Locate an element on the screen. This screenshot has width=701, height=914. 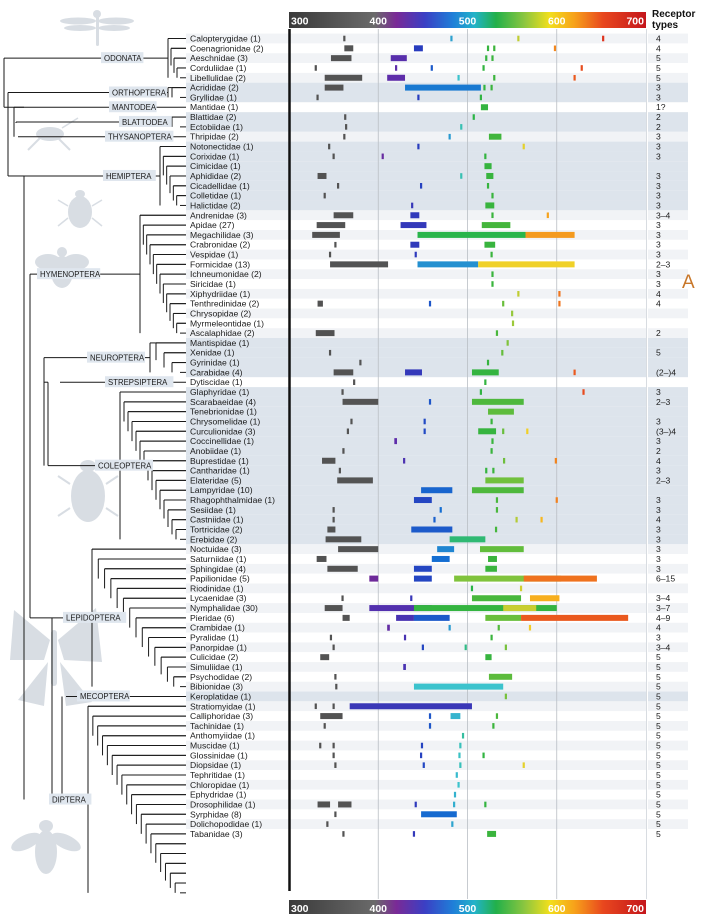
family-label: Vespidae (1) is located at coordinates (214, 255).